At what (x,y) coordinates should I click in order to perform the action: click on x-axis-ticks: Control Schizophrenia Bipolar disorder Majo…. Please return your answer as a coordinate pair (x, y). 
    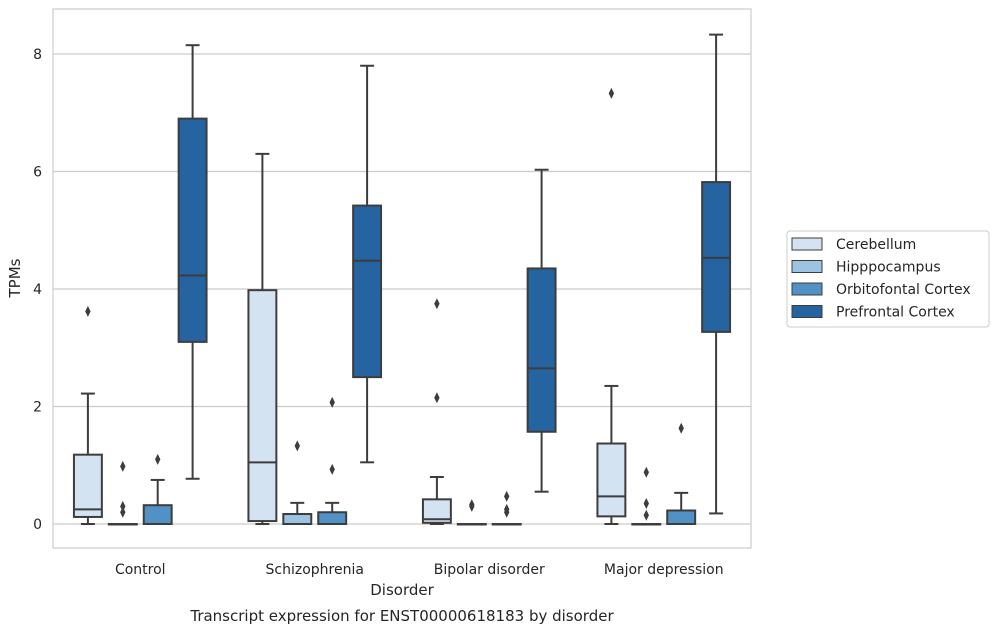
    Looking at the image, I should click on (419, 570).